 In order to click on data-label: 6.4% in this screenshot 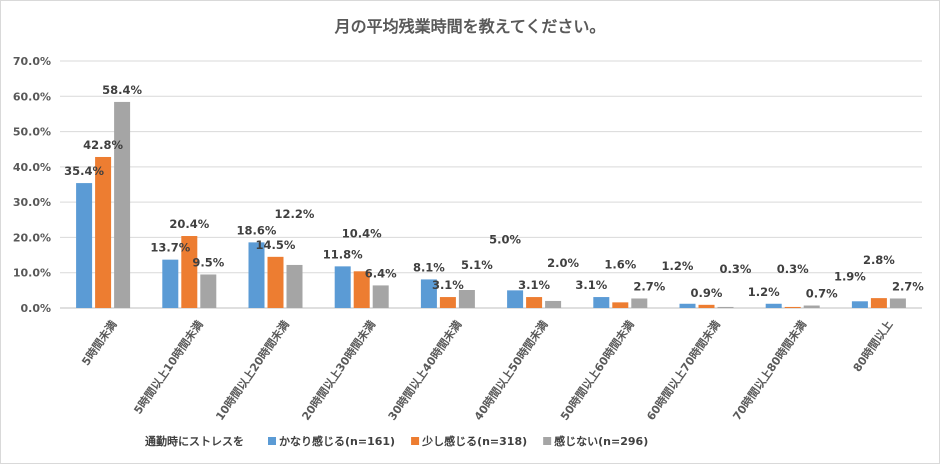, I will do `click(381, 273)`.